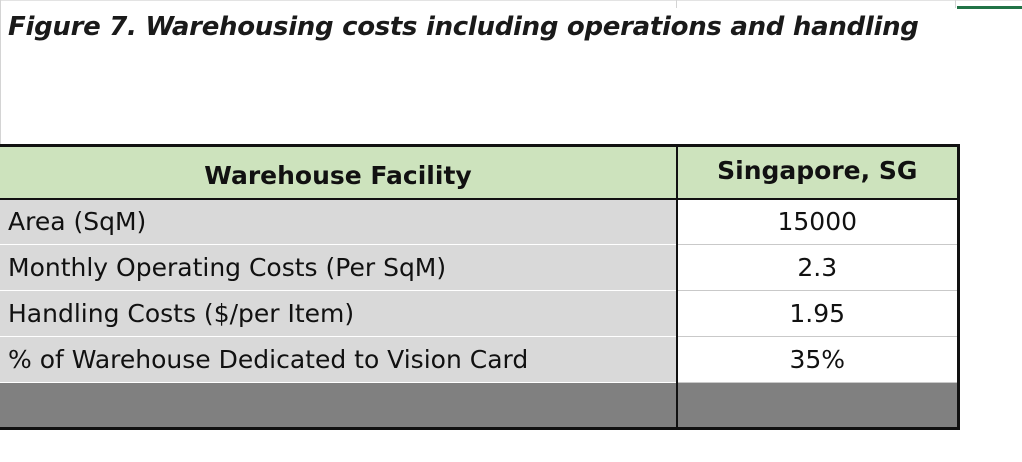 The height and width of the screenshot is (462, 1022). What do you see at coordinates (818, 267) in the screenshot?
I see `row-value-operating-costs: 2.3` at bounding box center [818, 267].